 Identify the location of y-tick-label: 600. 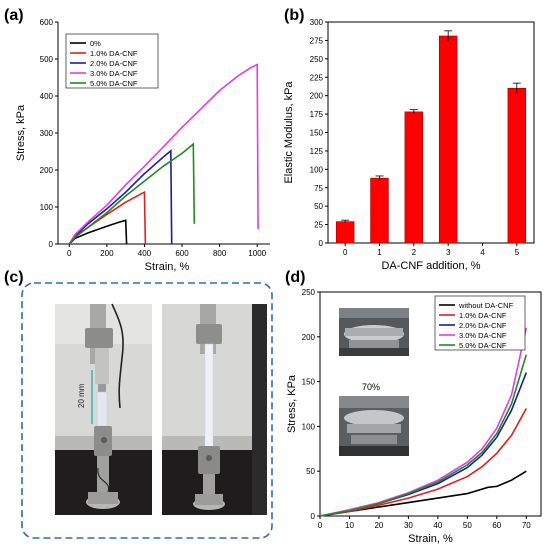
(47, 22).